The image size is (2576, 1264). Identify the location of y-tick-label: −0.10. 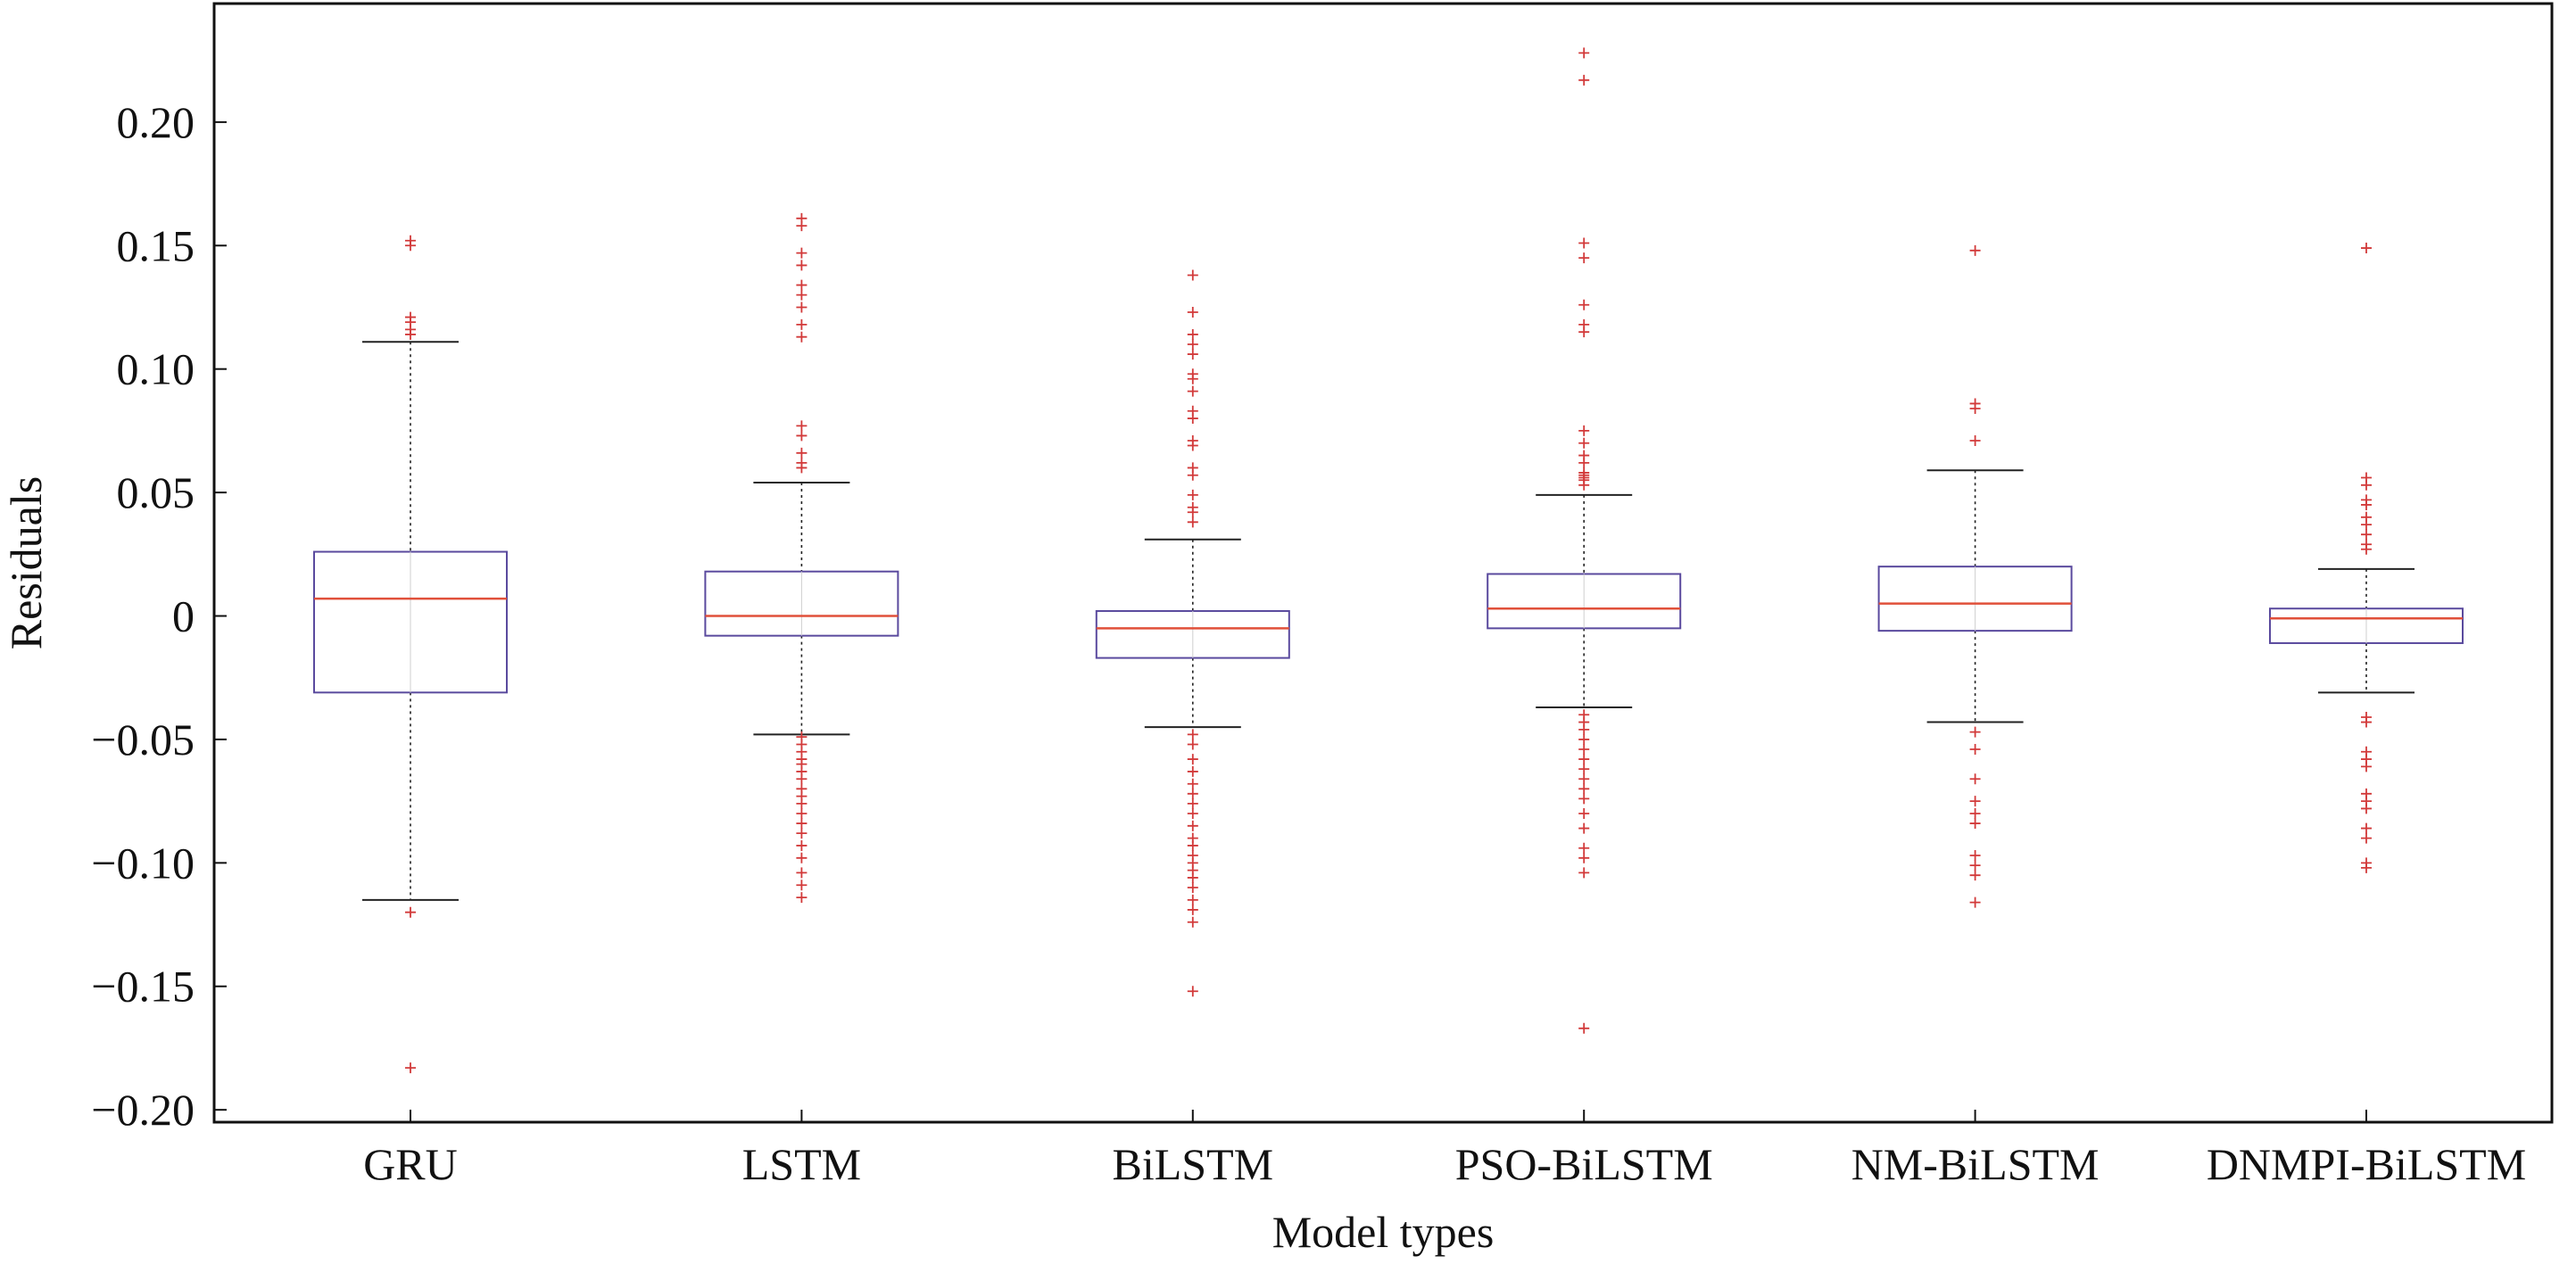
(143, 863).